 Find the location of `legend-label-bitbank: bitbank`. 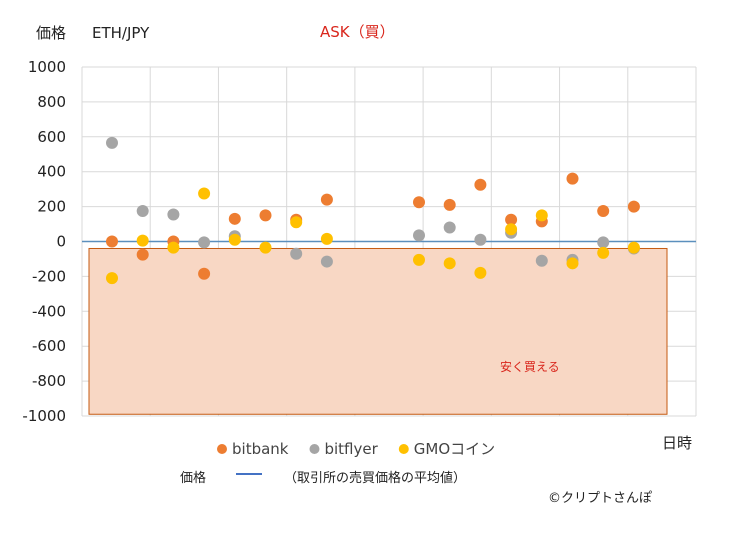

legend-label-bitbank: bitbank is located at coordinates (260, 449).